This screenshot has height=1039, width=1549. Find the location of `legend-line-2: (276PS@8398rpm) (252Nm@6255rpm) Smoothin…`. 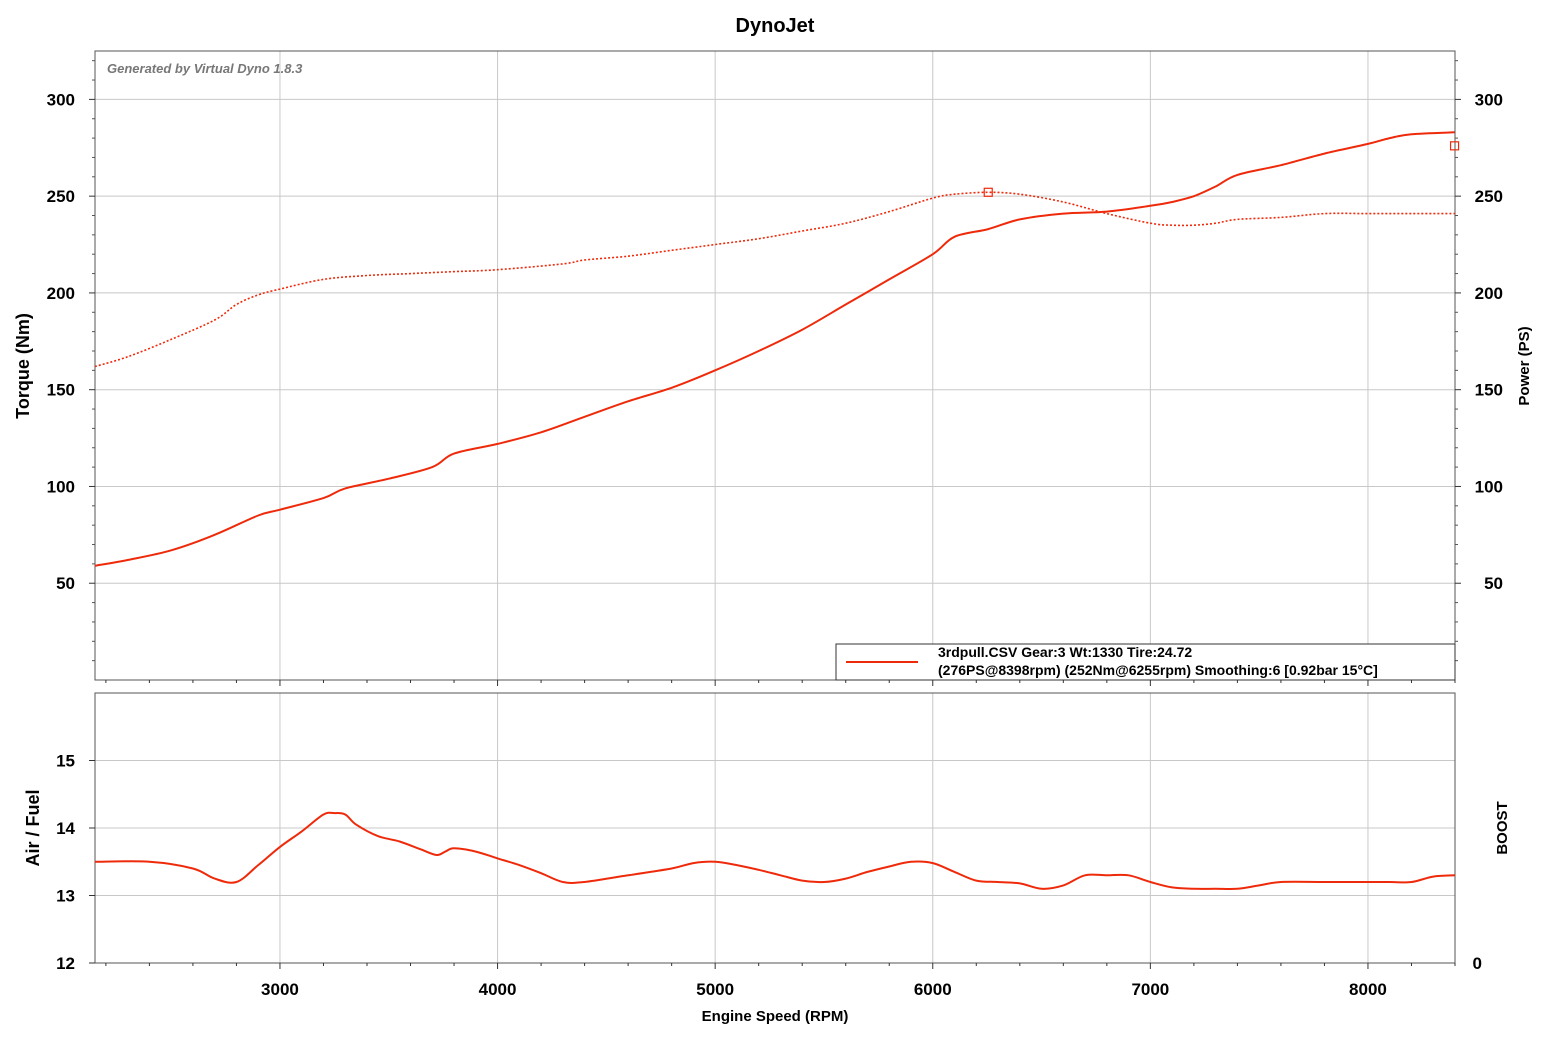

legend-line-2: (276PS@8398rpm) (252Nm@6255rpm) Smoothin… is located at coordinates (1158, 670).